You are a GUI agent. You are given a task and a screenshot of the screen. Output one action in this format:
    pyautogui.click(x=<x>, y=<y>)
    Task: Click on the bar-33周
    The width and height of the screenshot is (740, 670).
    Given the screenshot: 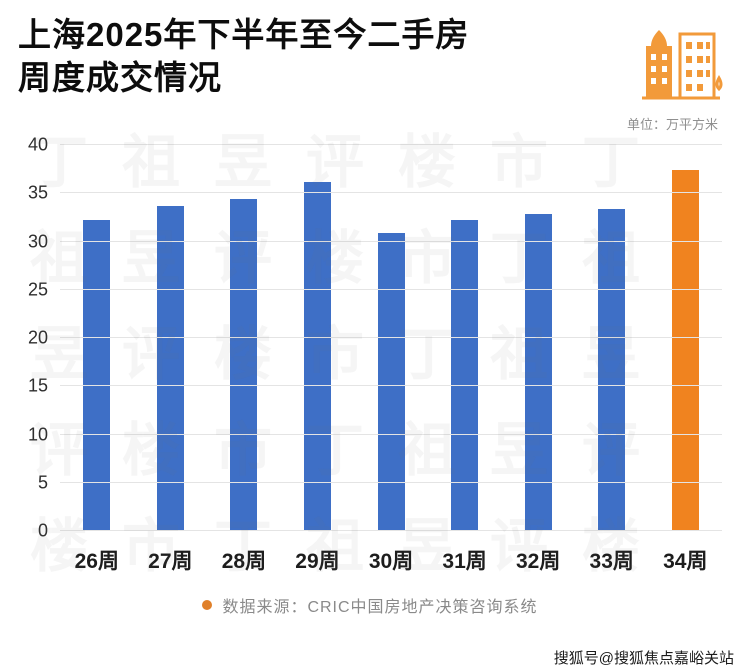 What is the action you would take?
    pyautogui.click(x=612, y=369)
    